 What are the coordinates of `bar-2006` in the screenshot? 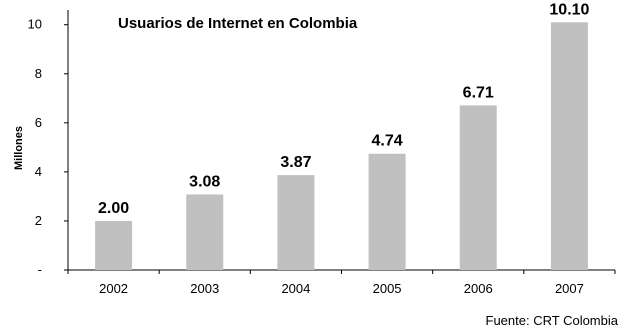 It's located at (478, 187).